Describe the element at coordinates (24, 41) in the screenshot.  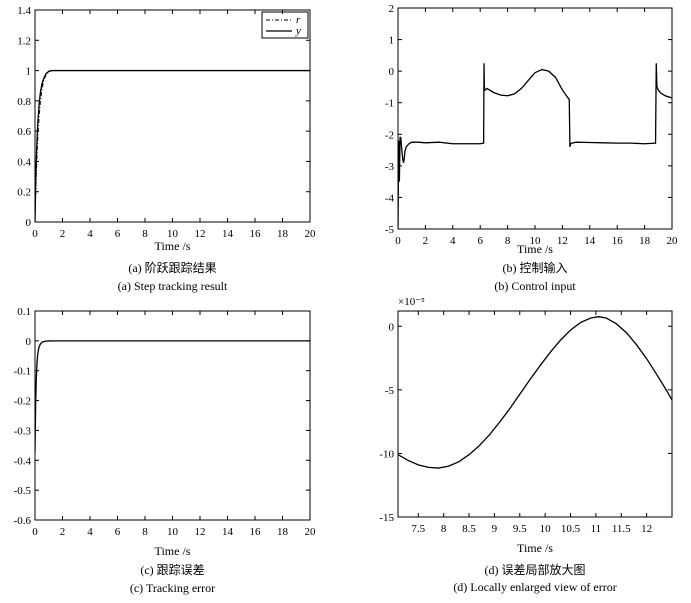
I see `y-tick-label: 1.2` at that location.